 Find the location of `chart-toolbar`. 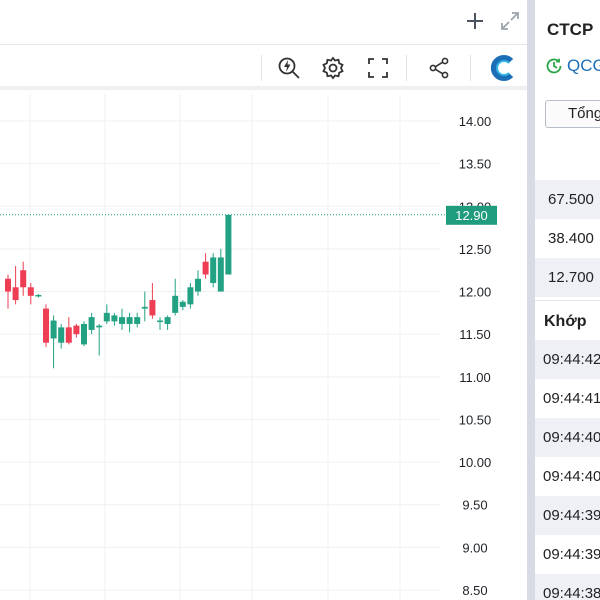

chart-toolbar is located at coordinates (263, 67).